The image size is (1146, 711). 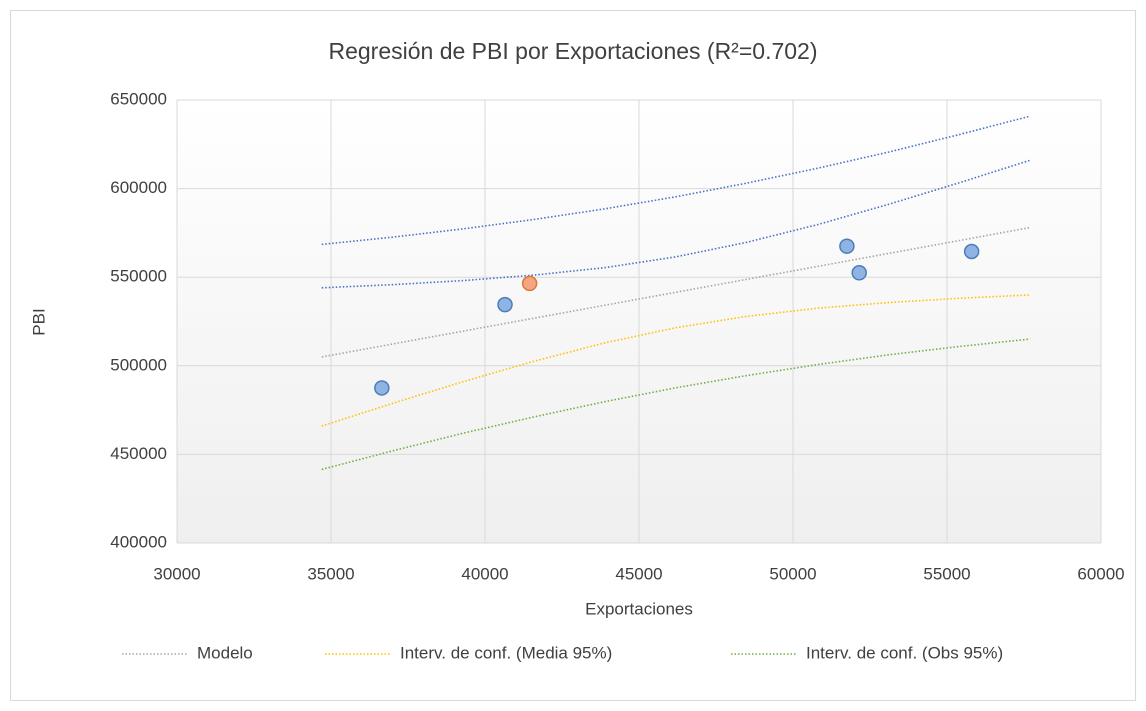 I want to click on x-axis-title: Exportaciones, so click(x=639, y=608).